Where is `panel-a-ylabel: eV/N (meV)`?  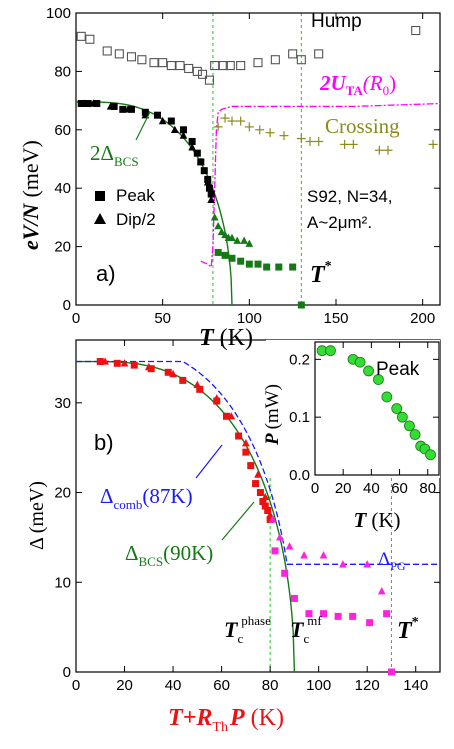 panel-a-ylabel: eV/N (meV) is located at coordinates (30, 195).